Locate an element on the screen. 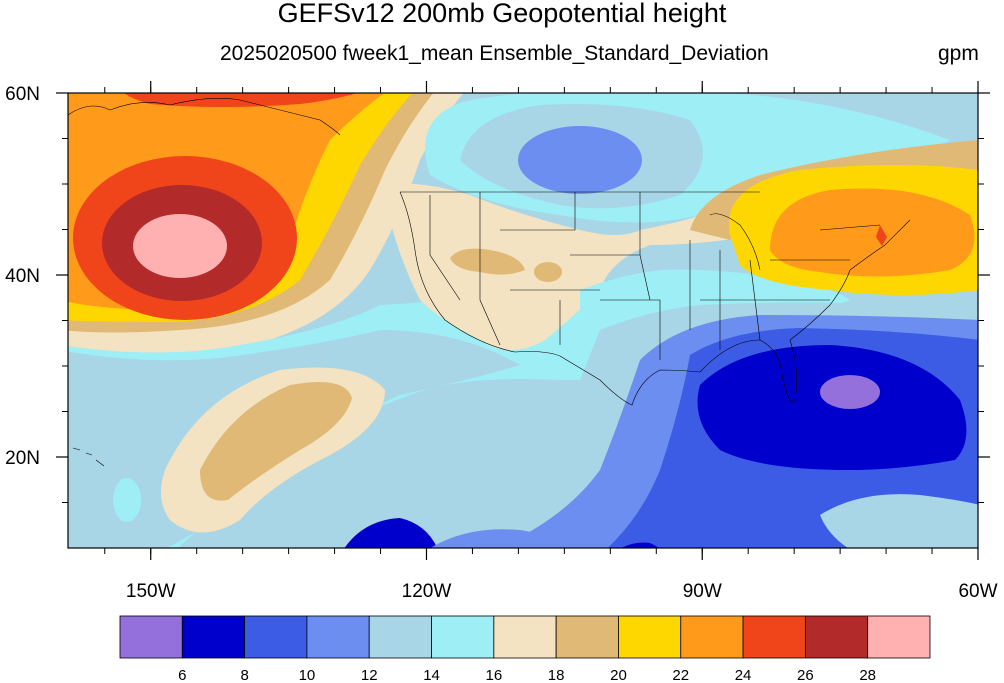 The height and width of the screenshot is (683, 1004). colorbar is located at coordinates (525, 637).